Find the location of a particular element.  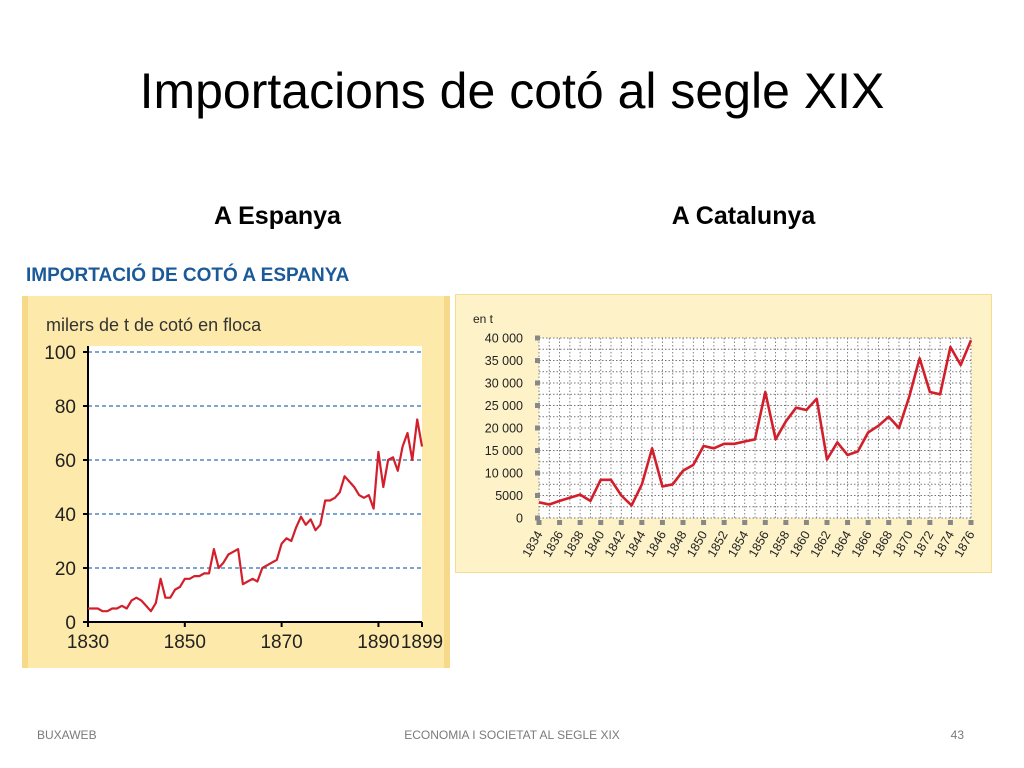

chart2-ylabel: en t is located at coordinates (483, 319).